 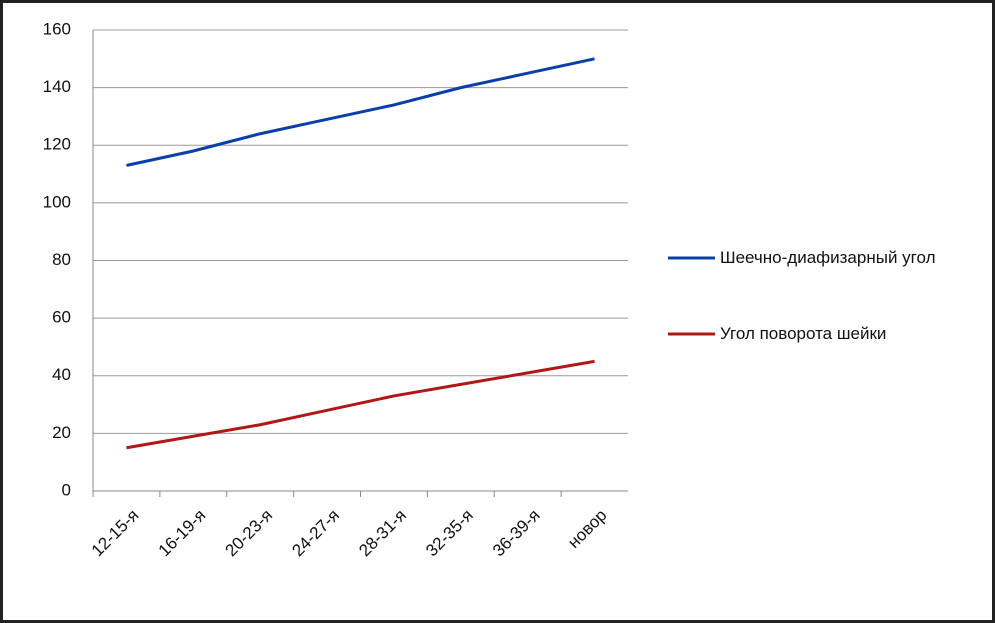 I want to click on y-tick-label: 0, so click(x=66, y=489).